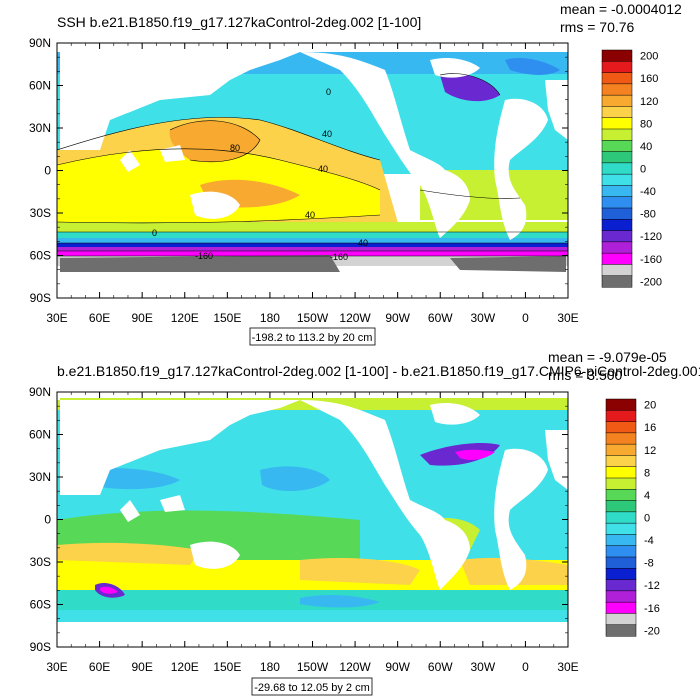  What do you see at coordinates (649, 564) in the screenshot?
I see `colorbar-label: -8` at bounding box center [649, 564].